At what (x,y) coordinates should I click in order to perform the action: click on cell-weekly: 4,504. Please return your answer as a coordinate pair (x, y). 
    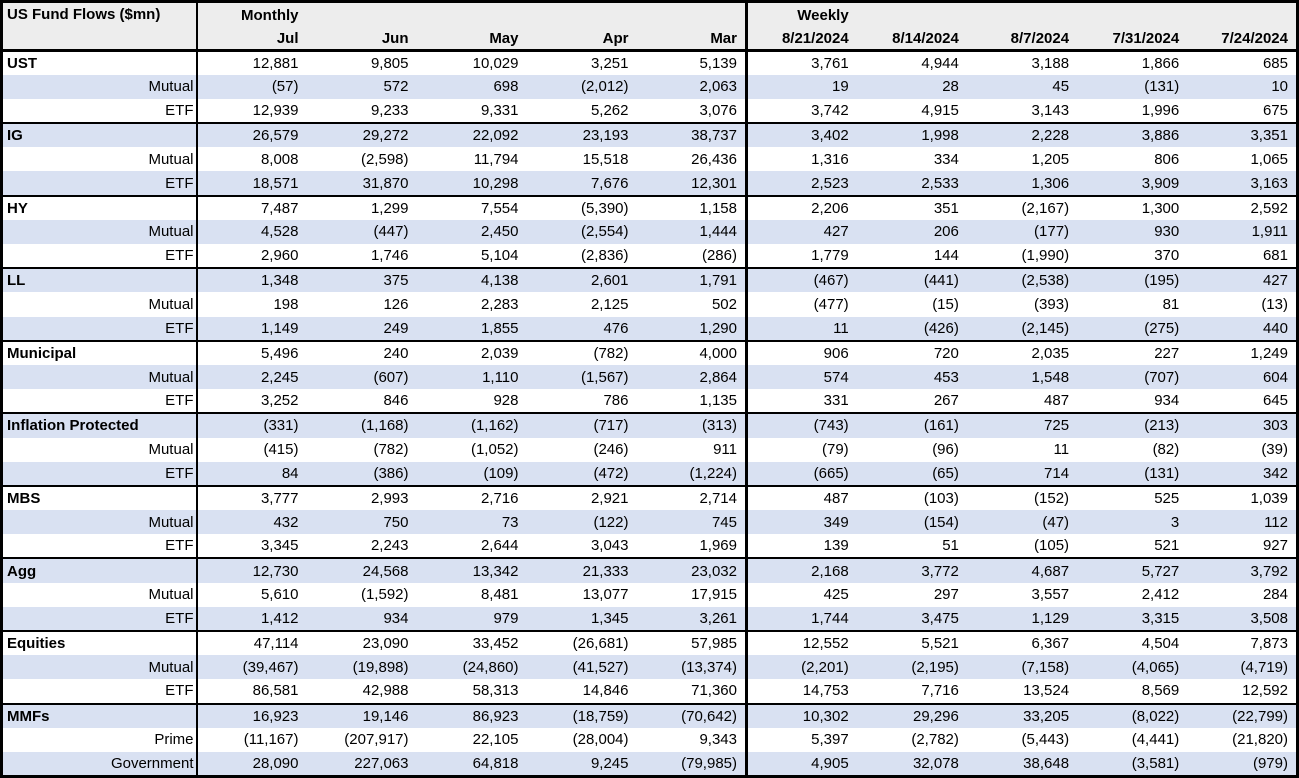
    Looking at the image, I should click on (1132, 642).